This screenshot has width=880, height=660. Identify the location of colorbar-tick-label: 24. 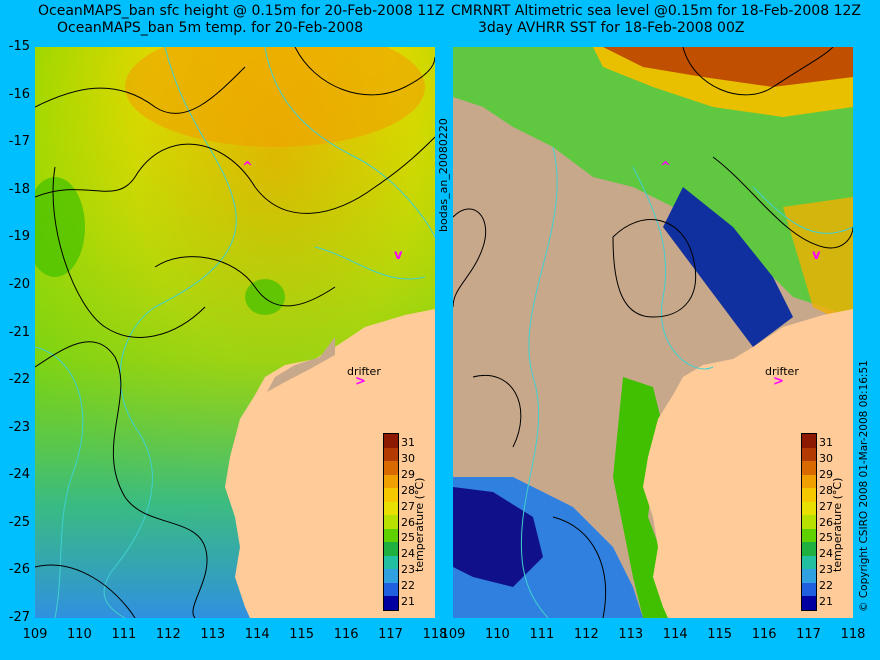
(408, 554).